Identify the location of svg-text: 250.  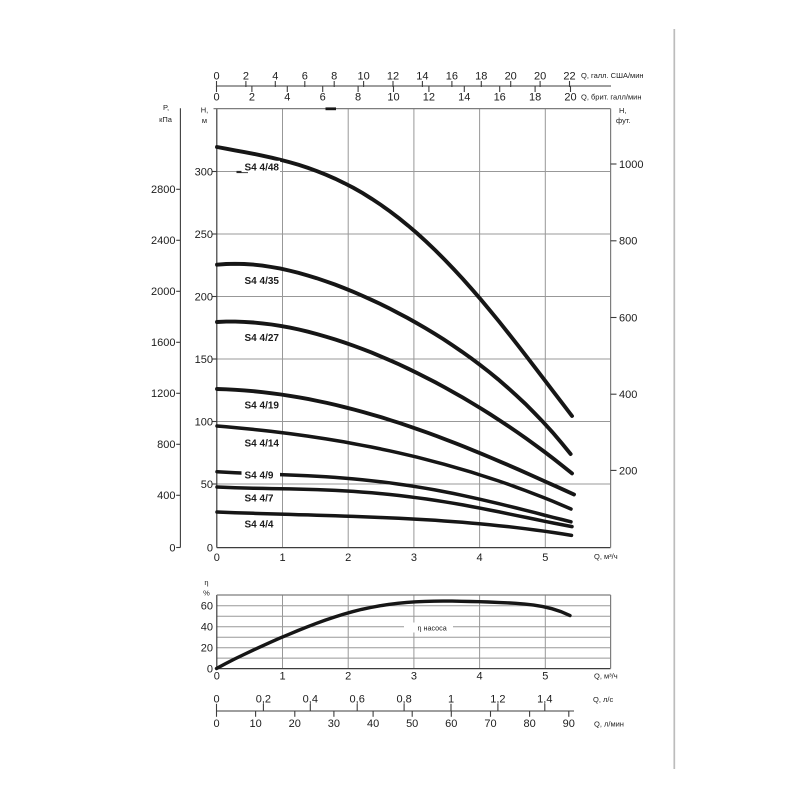
(204, 235).